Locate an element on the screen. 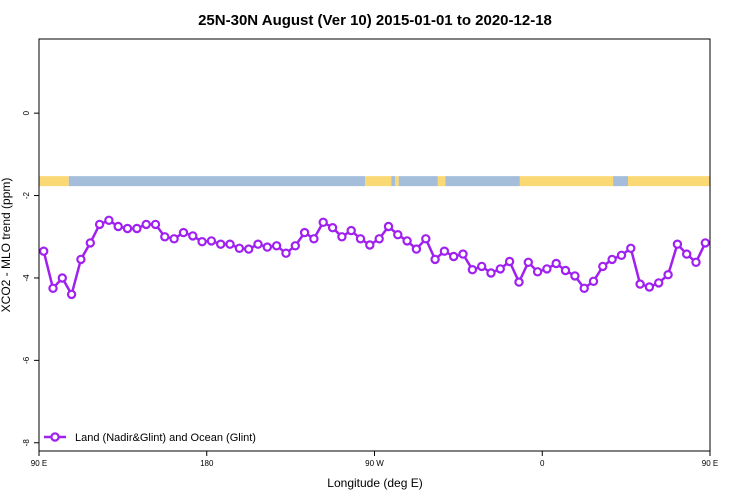  x-tick-label: 90 W is located at coordinates (374, 463).